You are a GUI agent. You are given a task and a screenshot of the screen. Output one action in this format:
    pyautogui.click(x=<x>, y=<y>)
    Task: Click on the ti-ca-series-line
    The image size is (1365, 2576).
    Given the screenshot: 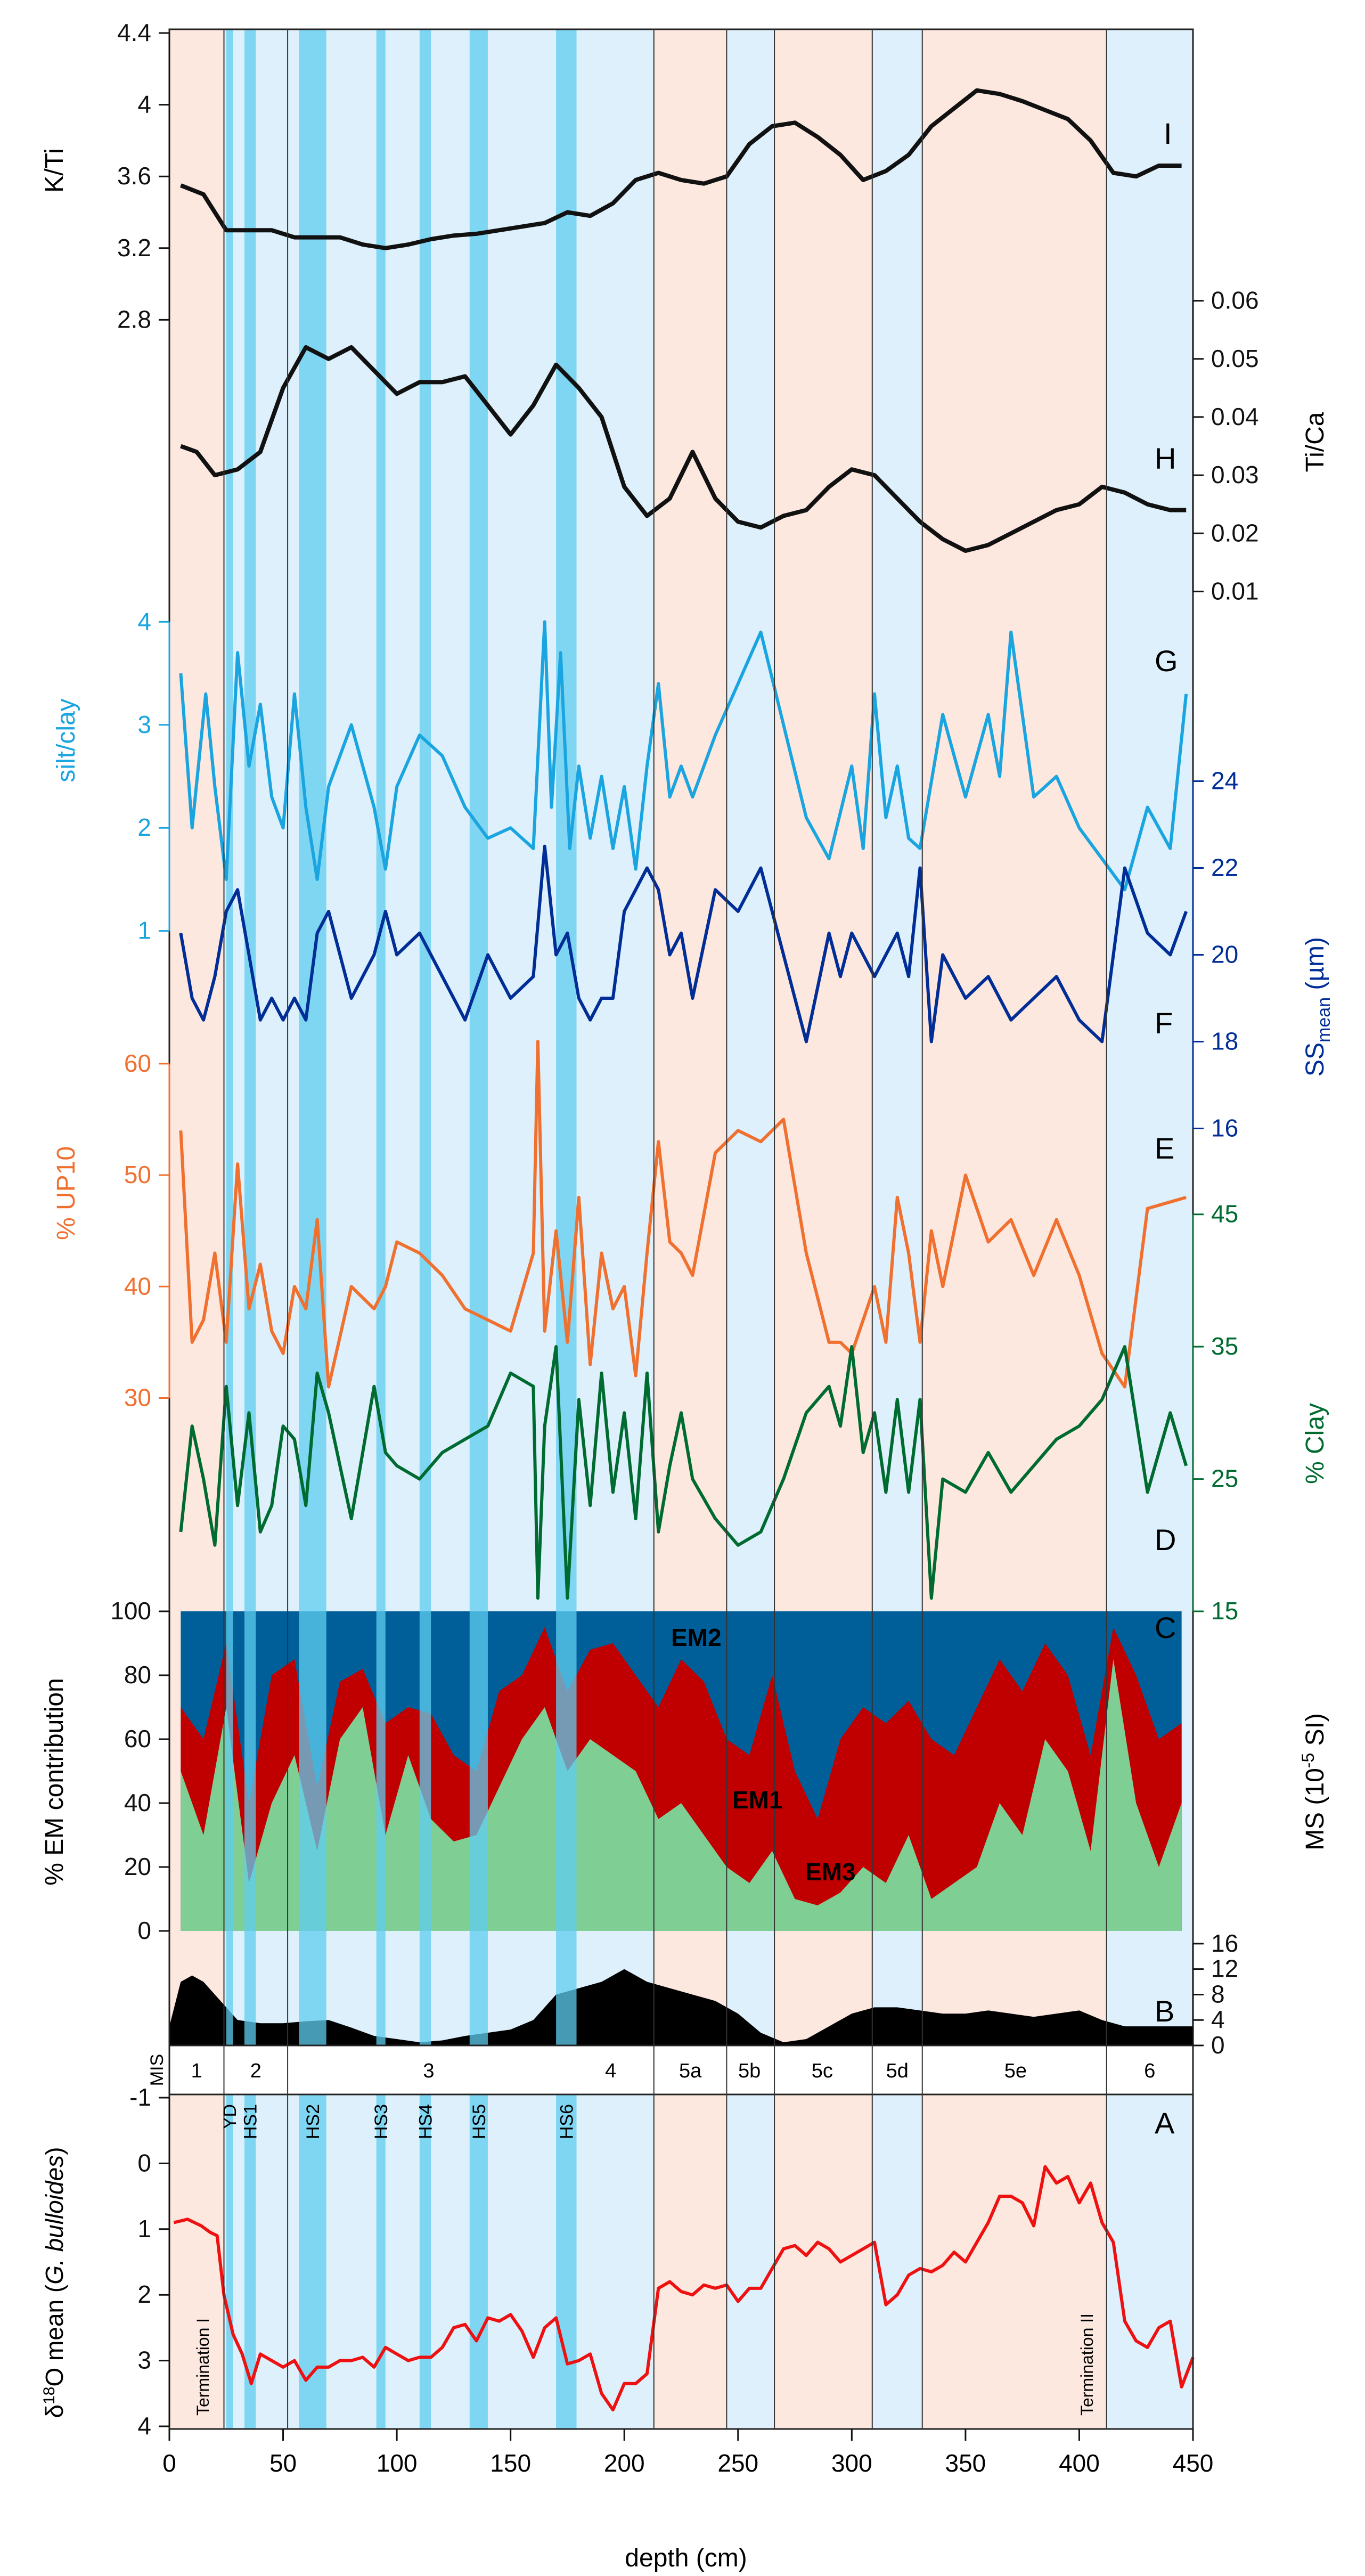 What is the action you would take?
    pyautogui.click(x=683, y=449)
    